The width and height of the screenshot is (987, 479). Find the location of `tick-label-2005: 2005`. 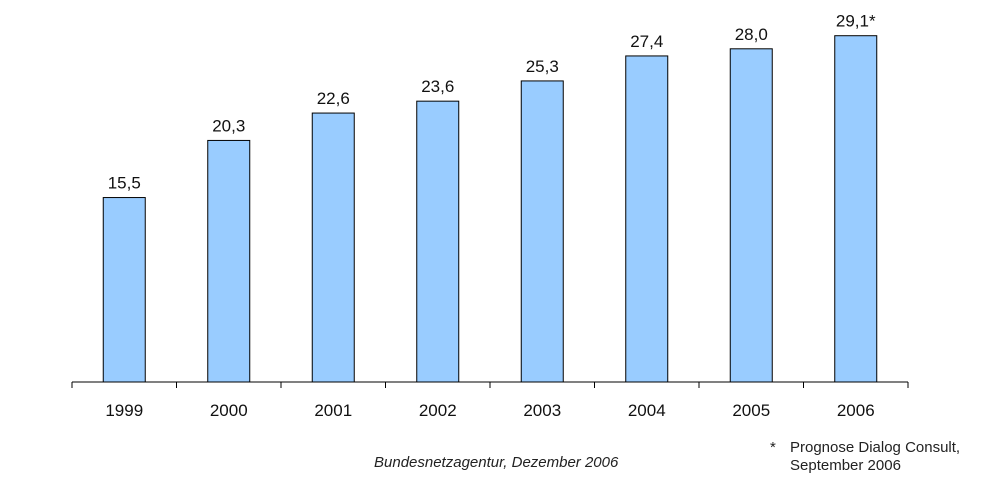

tick-label-2005: 2005 is located at coordinates (751, 410).